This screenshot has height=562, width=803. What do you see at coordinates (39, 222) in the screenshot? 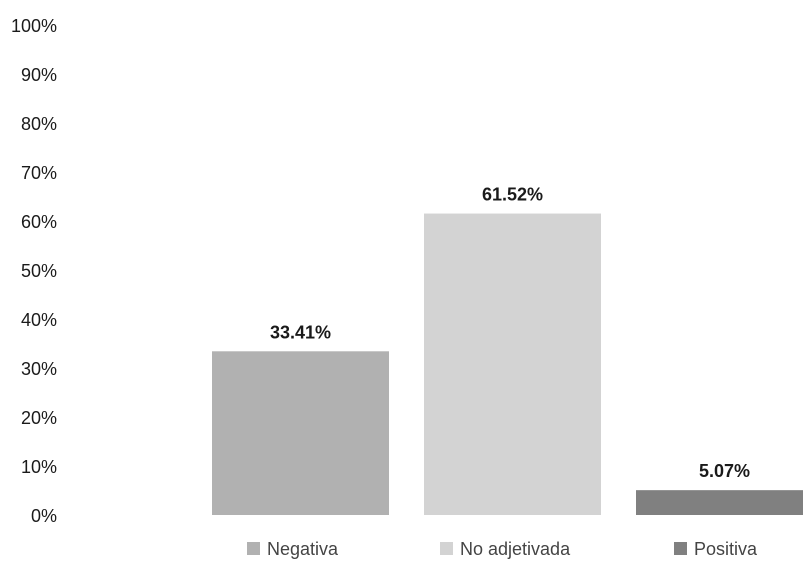
I see `y-tick-label: 60%` at bounding box center [39, 222].